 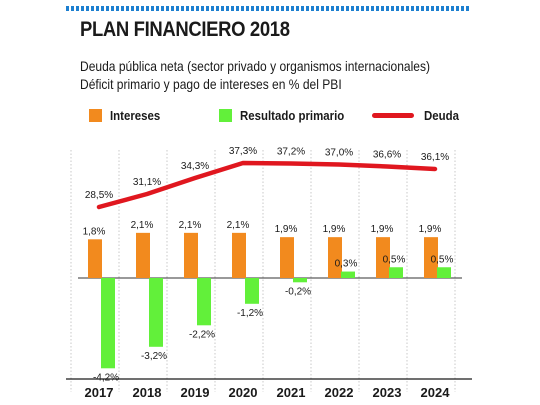 What do you see at coordinates (225, 115) in the screenshot?
I see `legend-resultado-swatch` at bounding box center [225, 115].